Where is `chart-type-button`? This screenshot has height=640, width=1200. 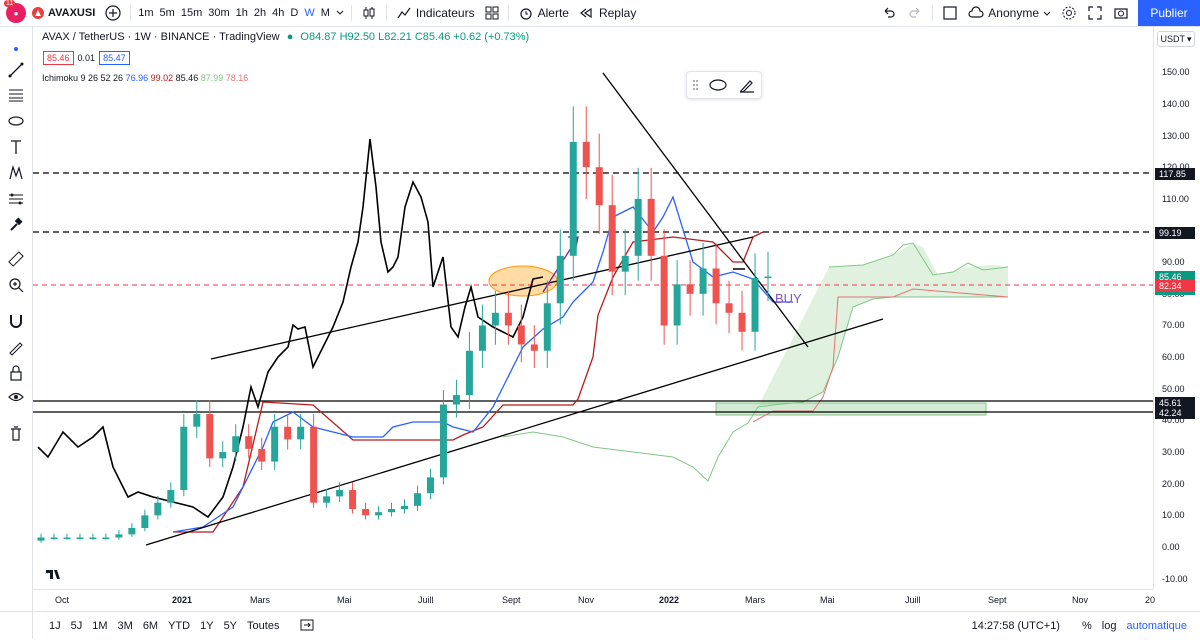 chart-type-button is located at coordinates (369, 13).